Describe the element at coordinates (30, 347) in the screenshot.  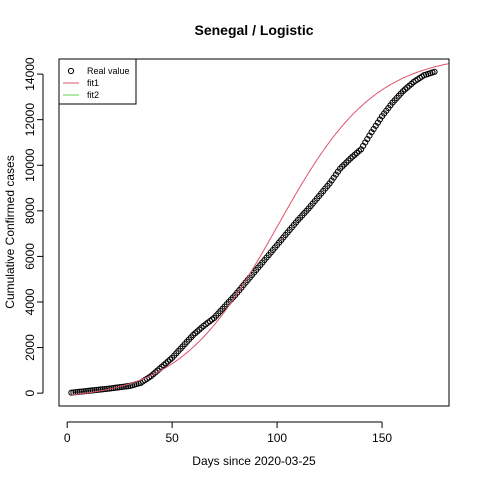
I see `y-tick-label: 2000` at that location.